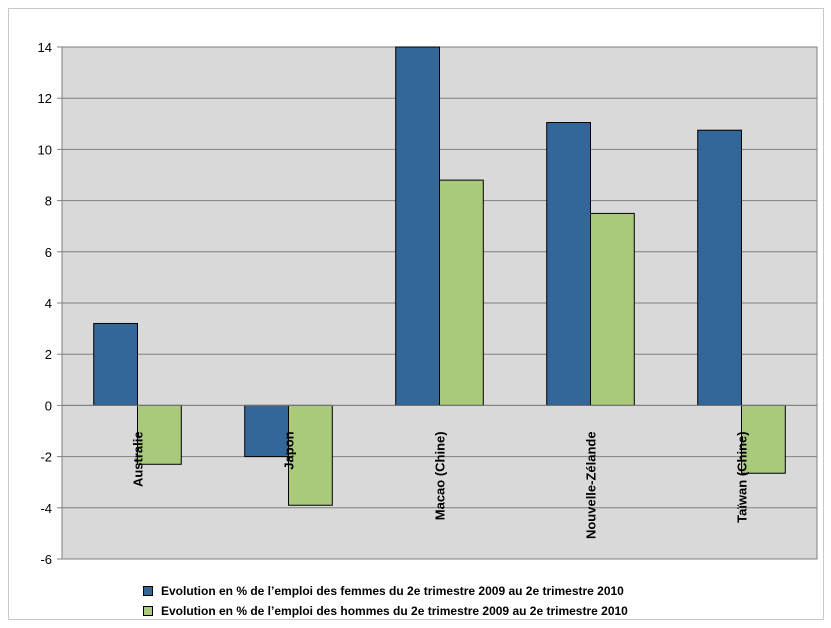 The height and width of the screenshot is (628, 831). I want to click on y-tick-label: 12, so click(45, 98).